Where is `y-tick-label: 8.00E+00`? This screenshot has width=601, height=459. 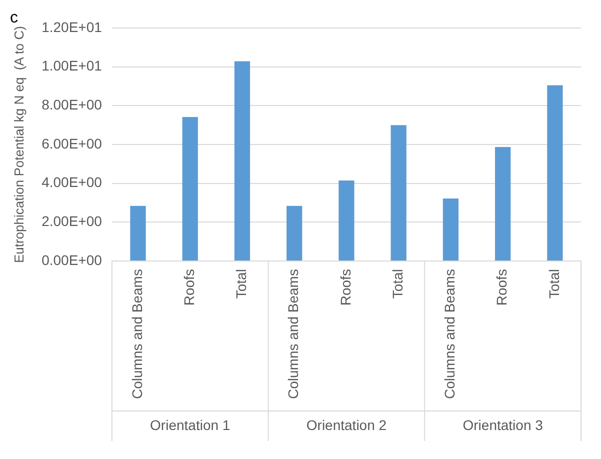
y-tick-label: 8.00E+00 is located at coordinates (72, 104).